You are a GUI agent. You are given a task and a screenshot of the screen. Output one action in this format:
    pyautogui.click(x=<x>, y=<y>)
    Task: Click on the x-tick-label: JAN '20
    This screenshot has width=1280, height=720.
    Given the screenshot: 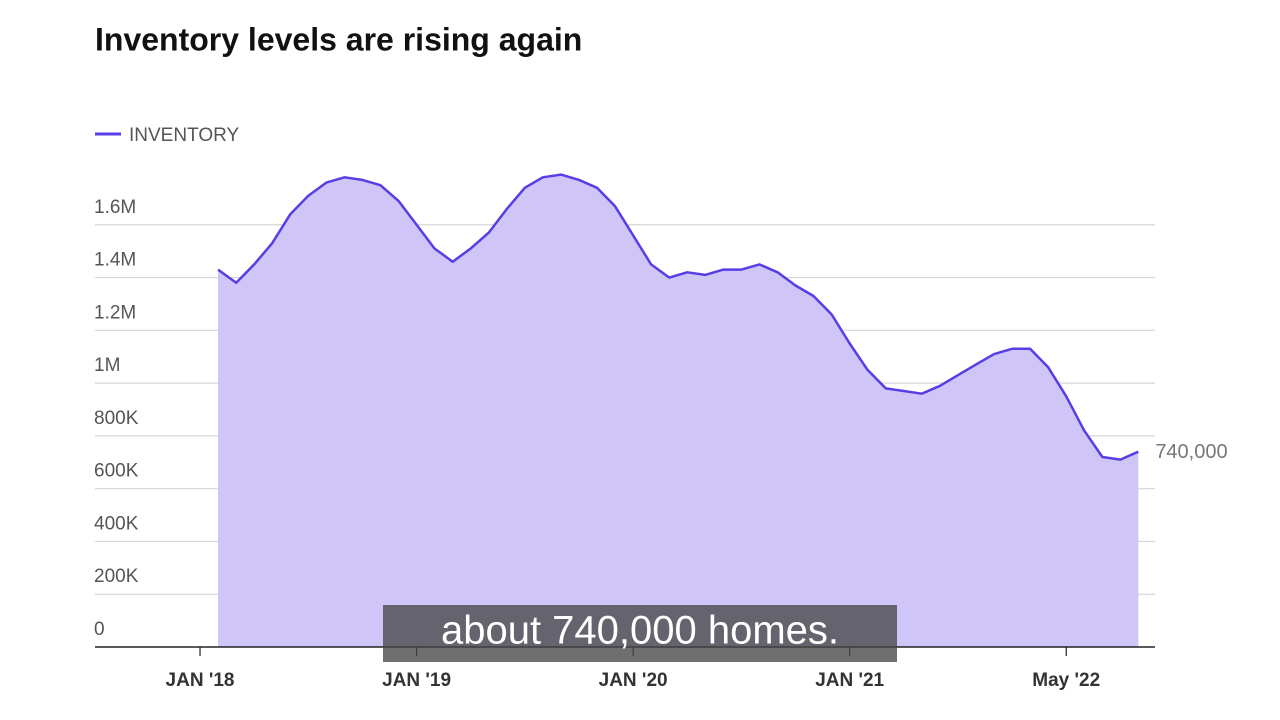 What is the action you would take?
    pyautogui.click(x=633, y=680)
    